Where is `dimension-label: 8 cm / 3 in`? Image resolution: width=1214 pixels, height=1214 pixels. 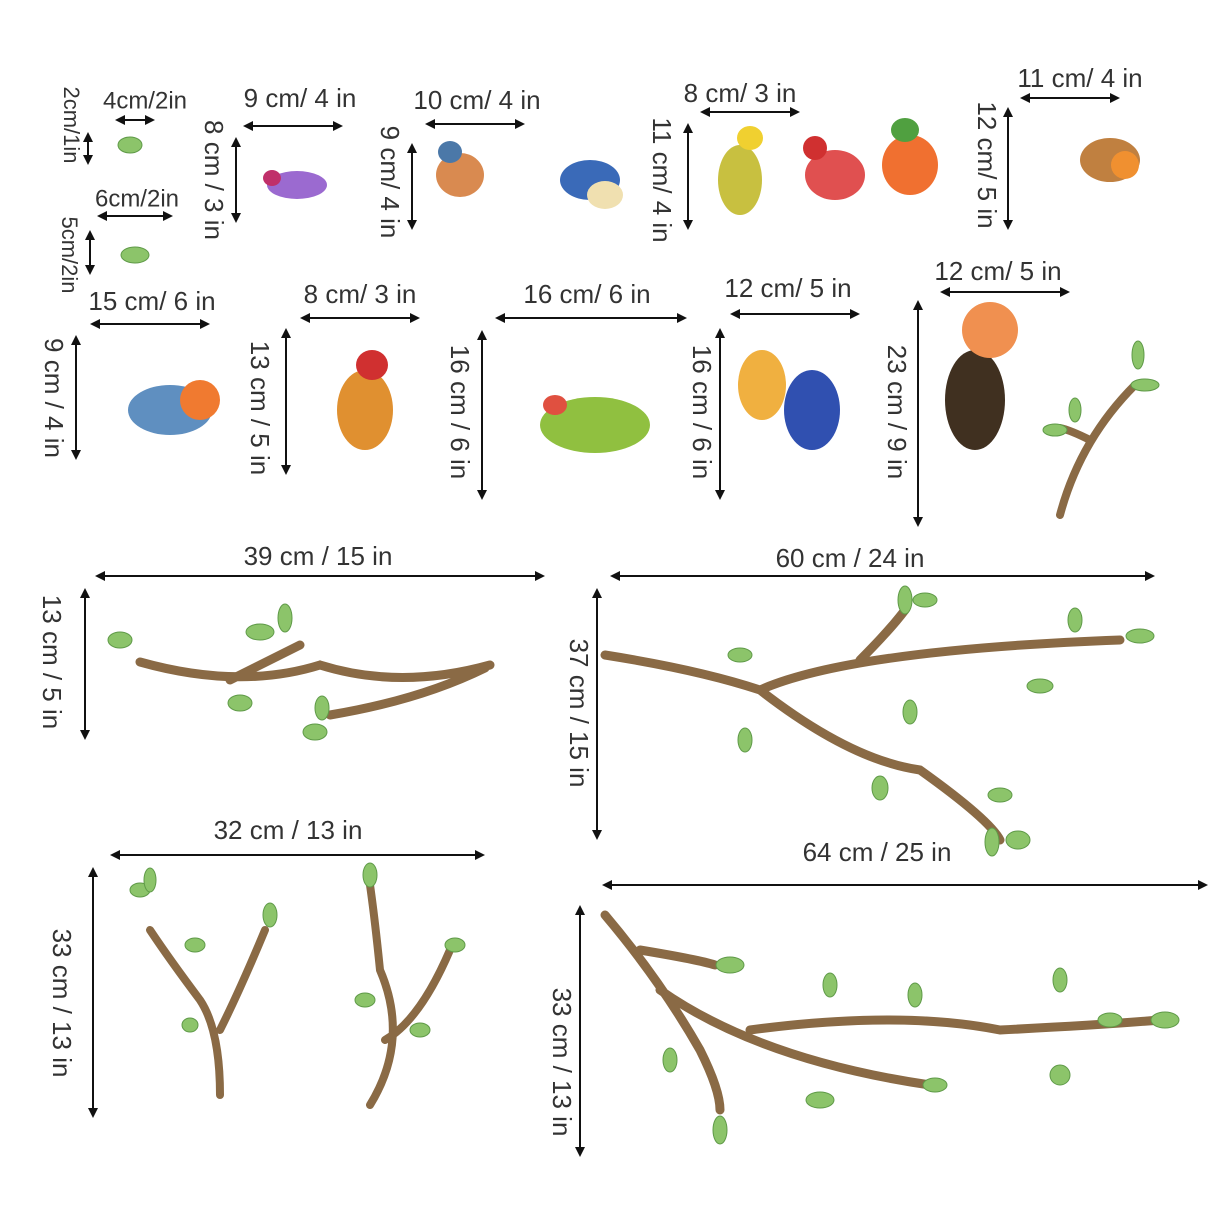
dimension-label: 8 cm / 3 in is located at coordinates (214, 180).